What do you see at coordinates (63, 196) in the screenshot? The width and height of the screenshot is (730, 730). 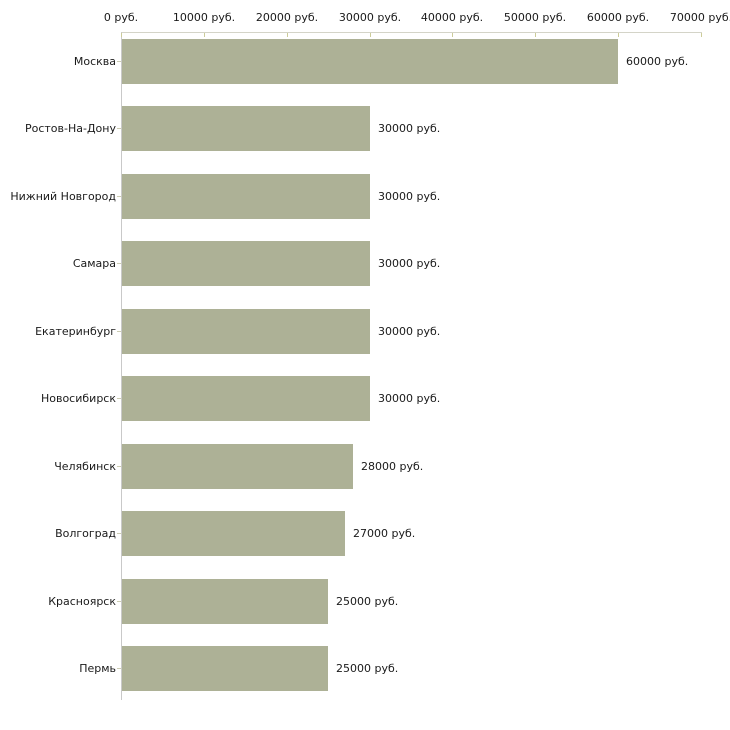 I see `category-label: Нижний Новгород` at bounding box center [63, 196].